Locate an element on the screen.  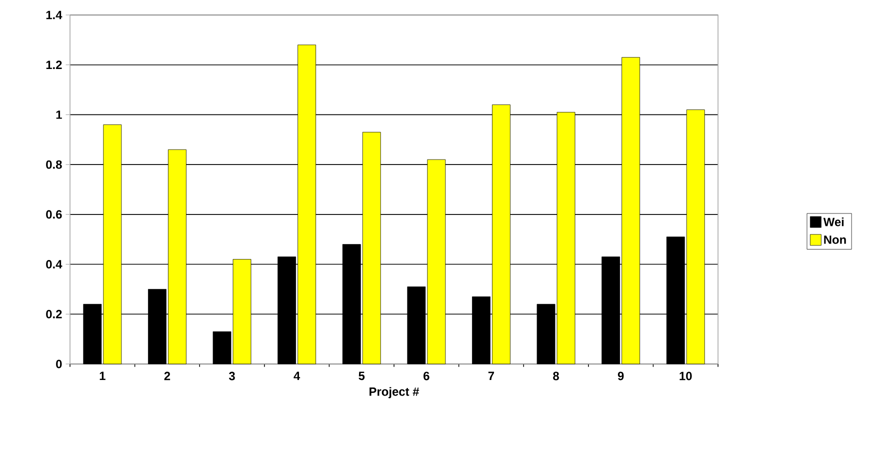
x-tick-label: 10 is located at coordinates (686, 376).